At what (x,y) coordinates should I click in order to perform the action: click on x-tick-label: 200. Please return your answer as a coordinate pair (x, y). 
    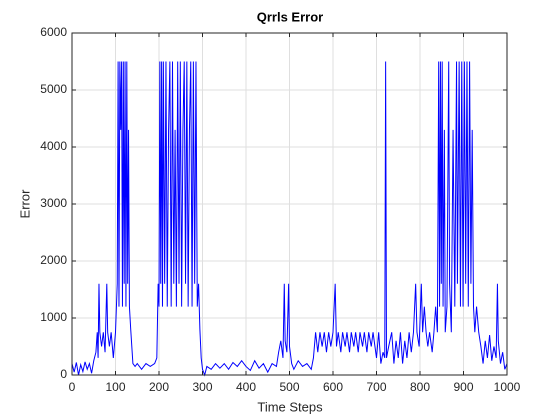
    Looking at the image, I should click on (159, 387).